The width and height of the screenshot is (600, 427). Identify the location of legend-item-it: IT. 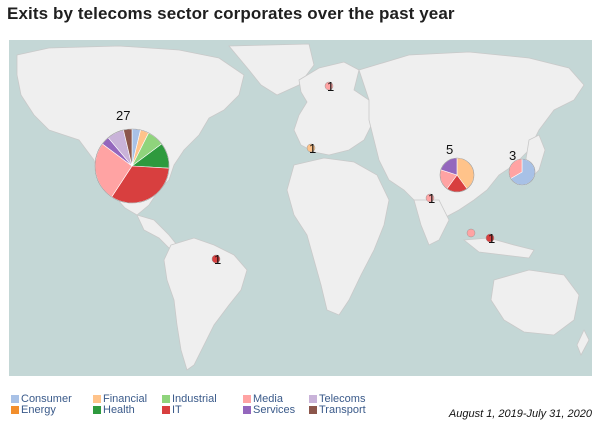
(172, 410).